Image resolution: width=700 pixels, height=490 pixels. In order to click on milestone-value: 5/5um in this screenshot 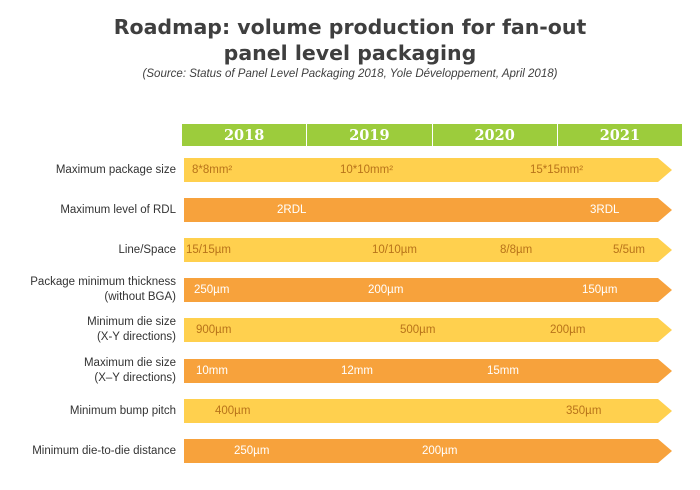, I will do `click(629, 250)`.